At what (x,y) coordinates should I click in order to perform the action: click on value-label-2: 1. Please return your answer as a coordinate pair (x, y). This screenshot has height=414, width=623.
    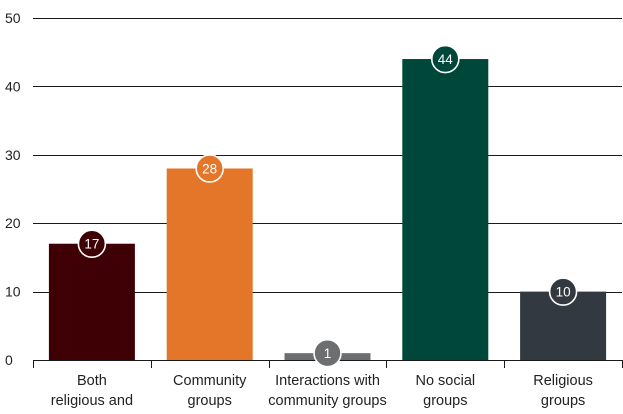
    Looking at the image, I should click on (328, 353).